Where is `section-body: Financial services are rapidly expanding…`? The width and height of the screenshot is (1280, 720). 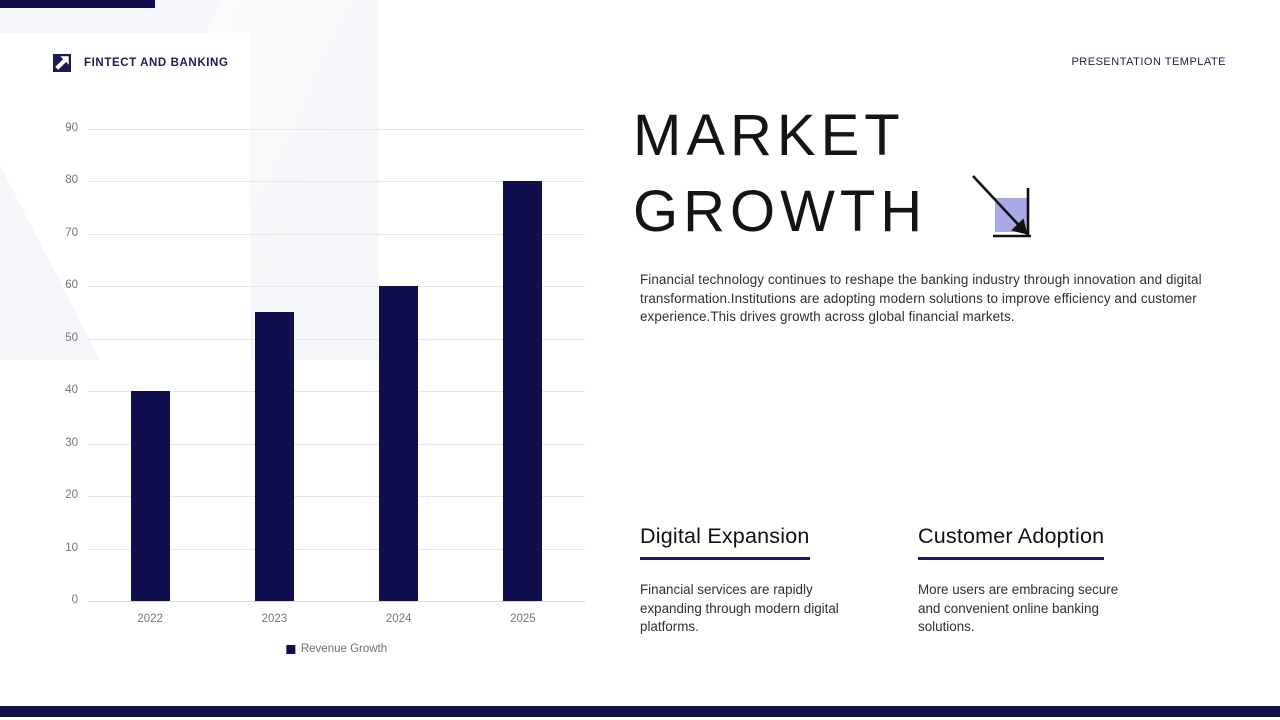
section-body: Financial services are rapidly expanding… is located at coordinates (739, 608).